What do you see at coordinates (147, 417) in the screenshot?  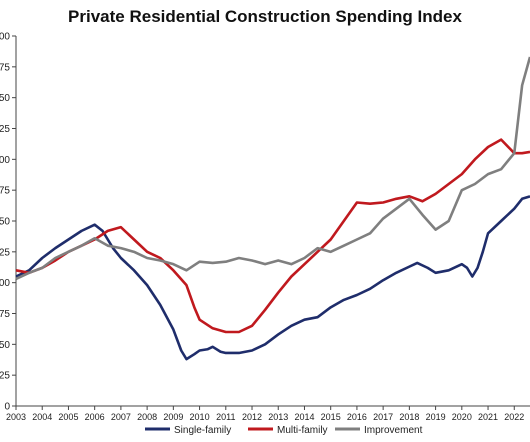 I see `x-tick-label: 2008` at bounding box center [147, 417].